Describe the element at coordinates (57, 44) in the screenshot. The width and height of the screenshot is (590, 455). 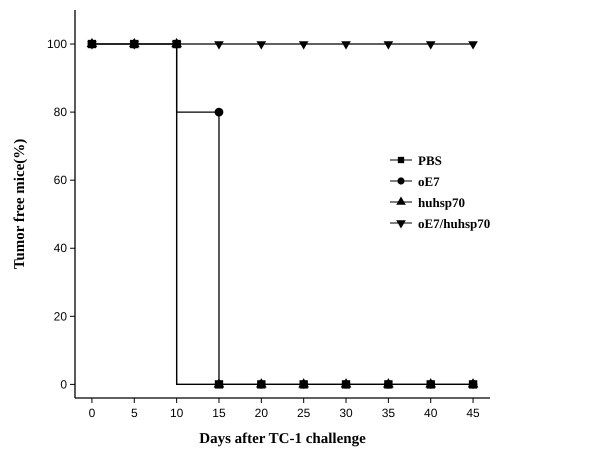
I see `y-tick-label: 100` at that location.